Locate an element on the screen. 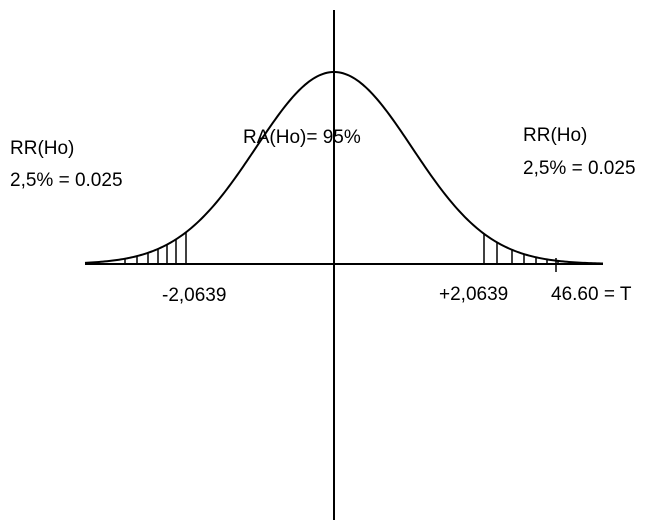  test-statistic-label: 46.60 = T is located at coordinates (591, 294).